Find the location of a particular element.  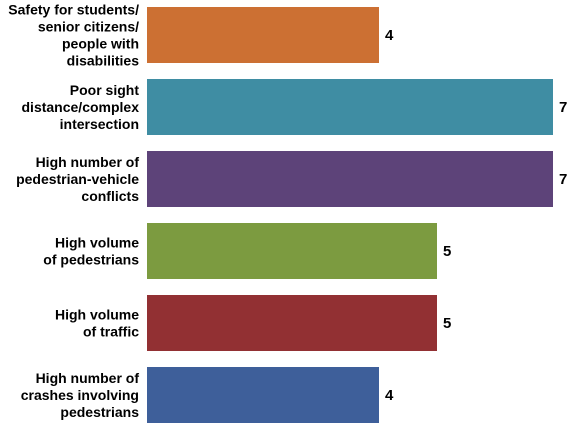

value-label-1: 4 is located at coordinates (389, 35).